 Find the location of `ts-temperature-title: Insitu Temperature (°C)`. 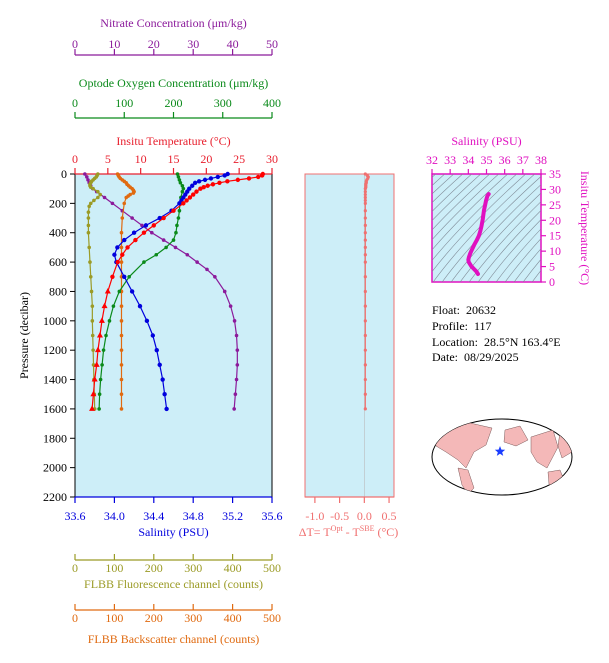

ts-temperature-title: Insitu Temperature (°C) is located at coordinates (585, 228).